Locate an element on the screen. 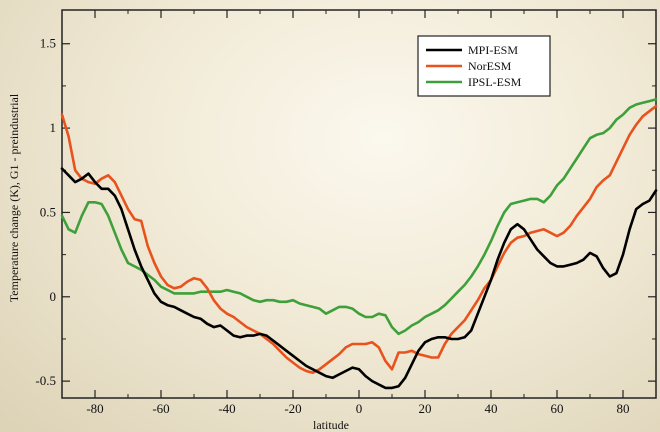 The height and width of the screenshot is (432, 660). x-axis-title: latitude is located at coordinates (331, 425).